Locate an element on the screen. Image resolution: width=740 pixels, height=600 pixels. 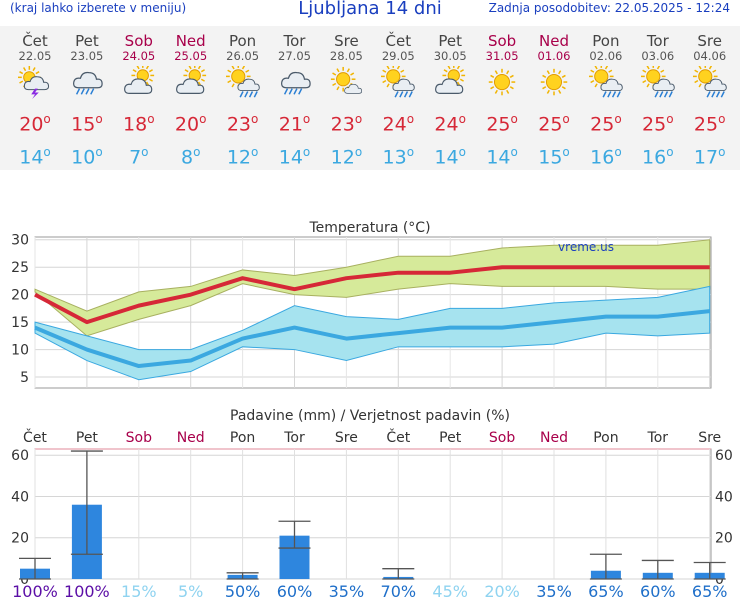
day-column: Tor 03.06 25o 16o is located at coordinates (658, 97).